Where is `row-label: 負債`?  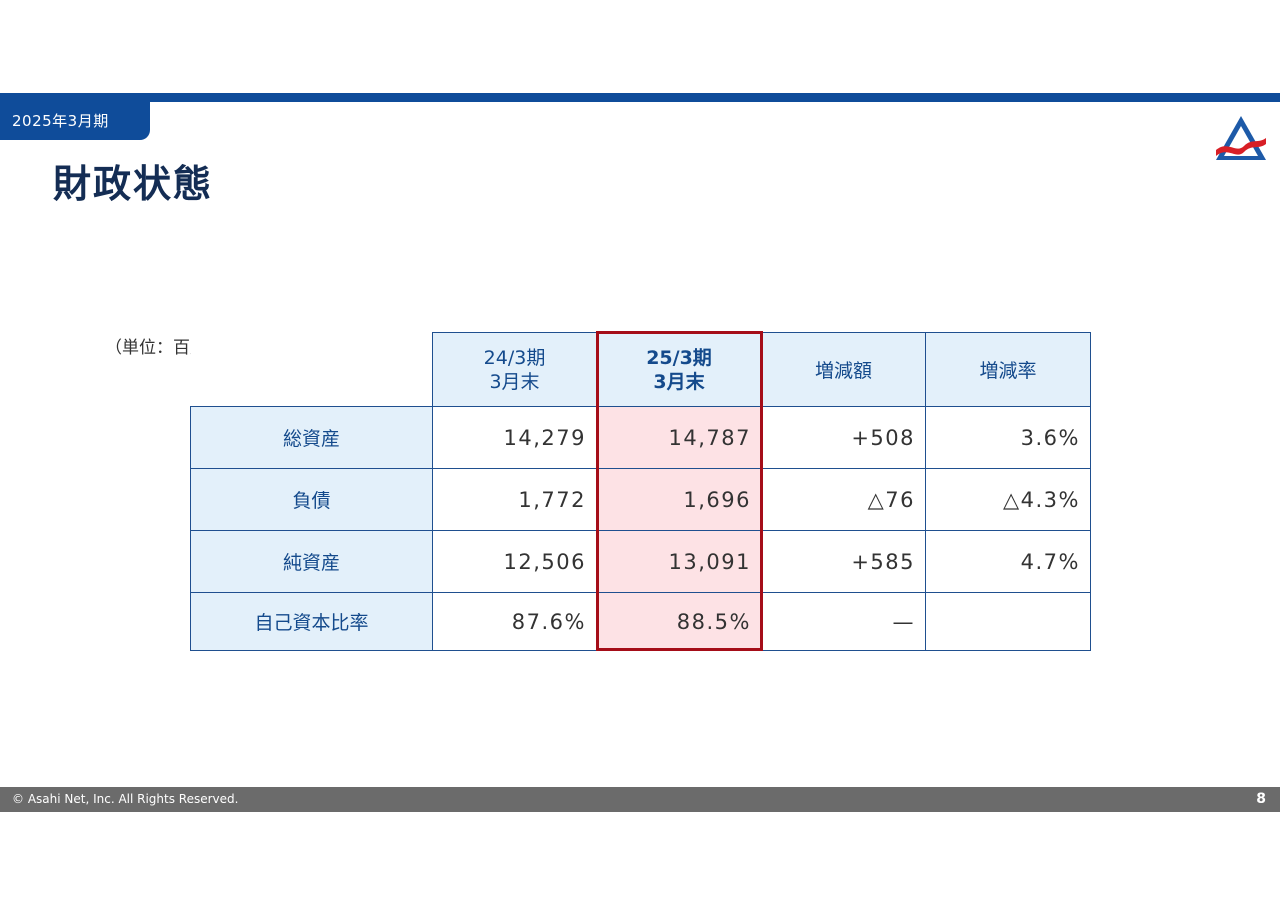
row-label: 負債 is located at coordinates (311, 499).